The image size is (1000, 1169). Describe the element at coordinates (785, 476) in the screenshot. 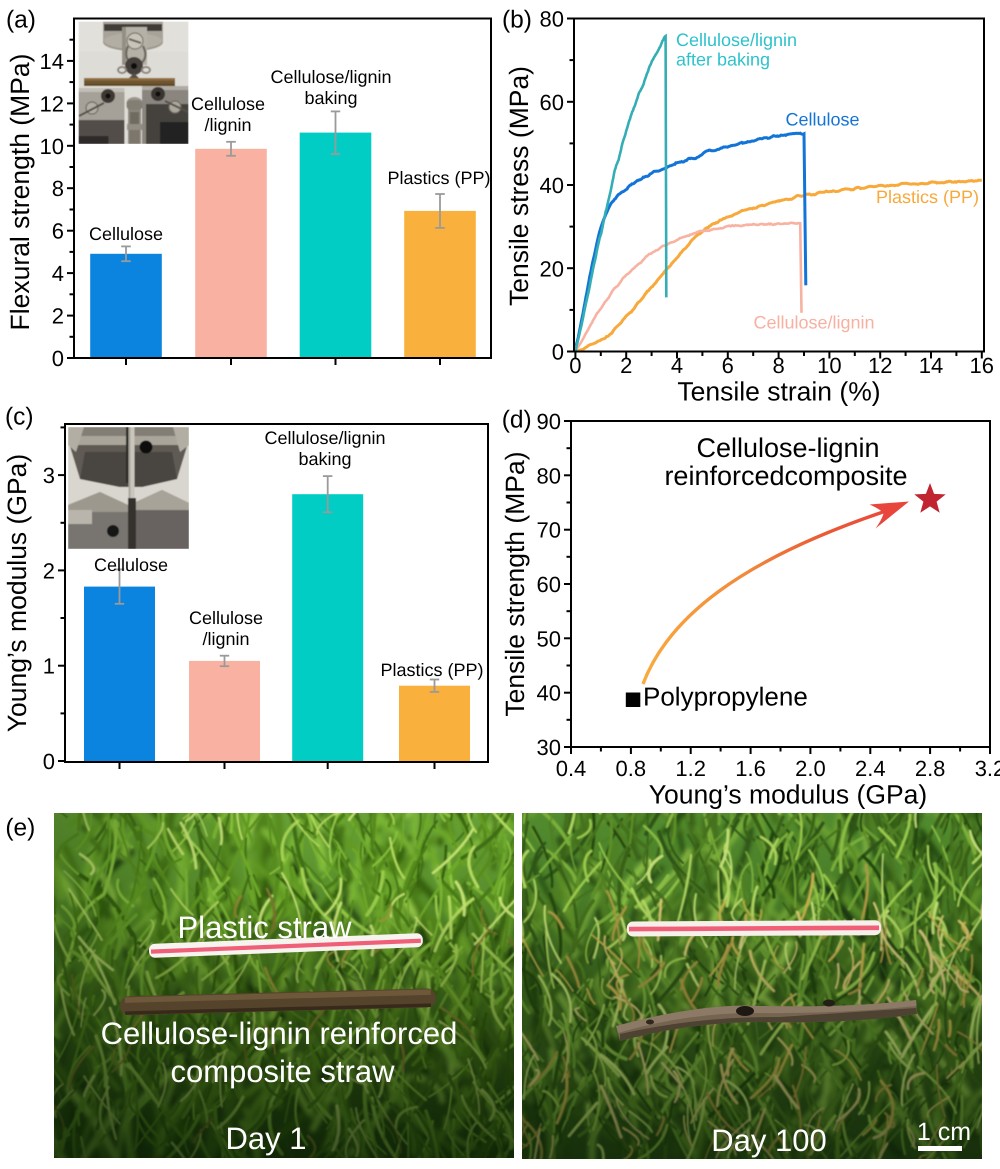

I see `svg-text: reinforcedcomposite` at that location.